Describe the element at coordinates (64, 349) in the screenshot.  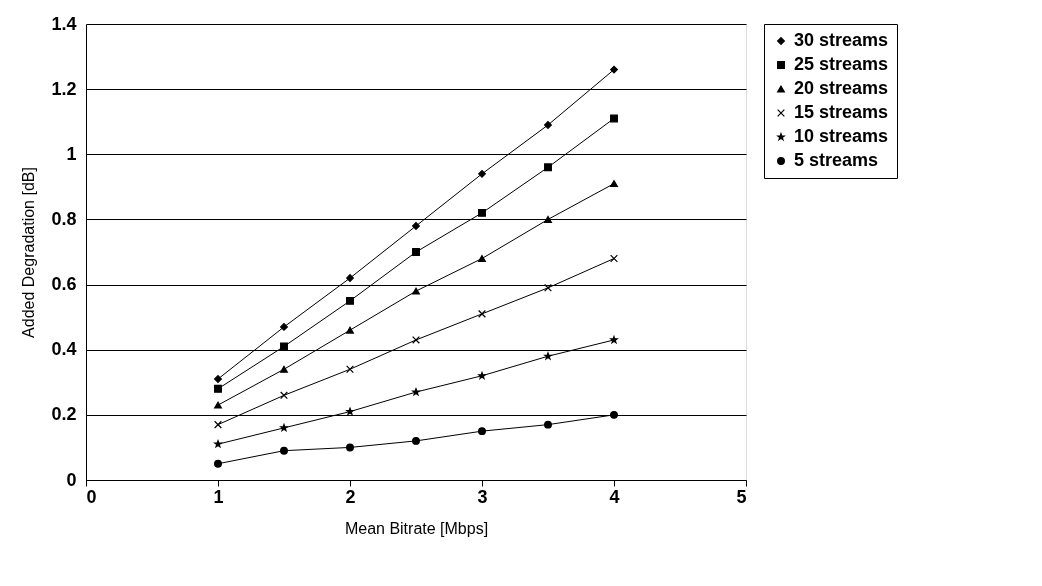
I see `y-tick-label: 0.4` at that location.